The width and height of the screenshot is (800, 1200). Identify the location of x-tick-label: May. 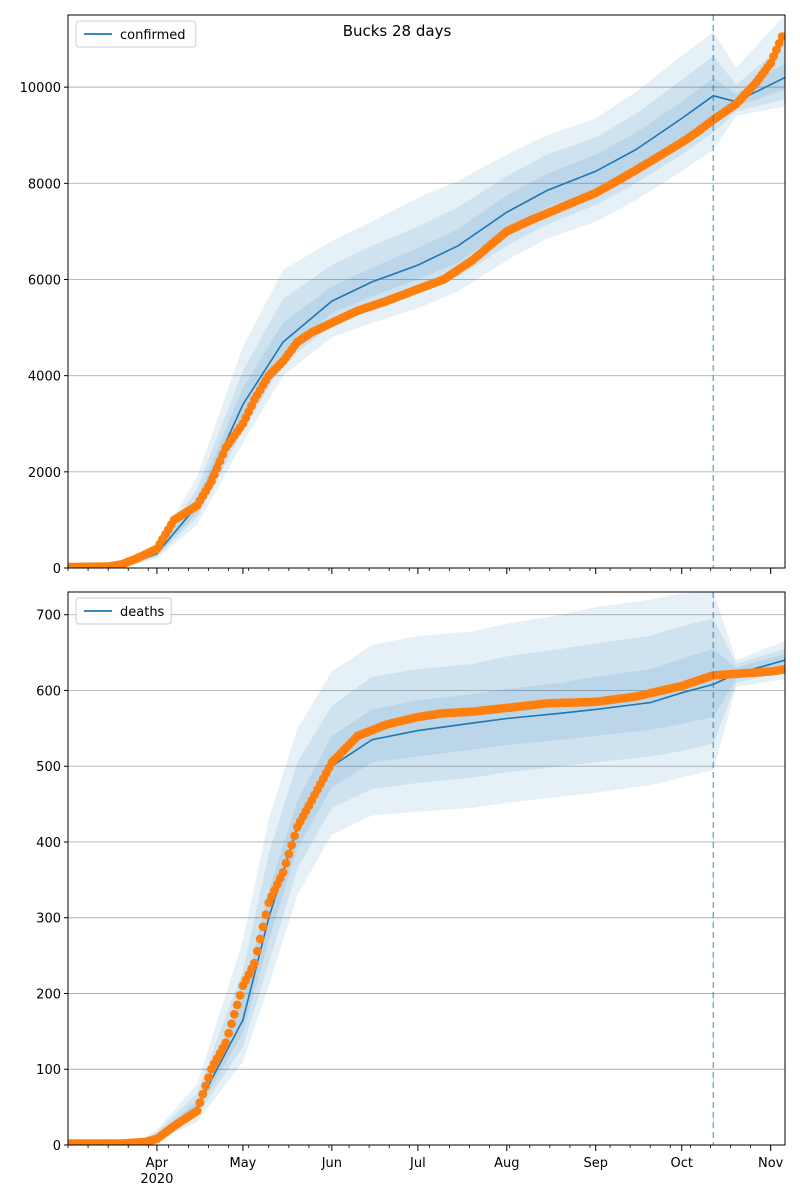
(243, 1163).